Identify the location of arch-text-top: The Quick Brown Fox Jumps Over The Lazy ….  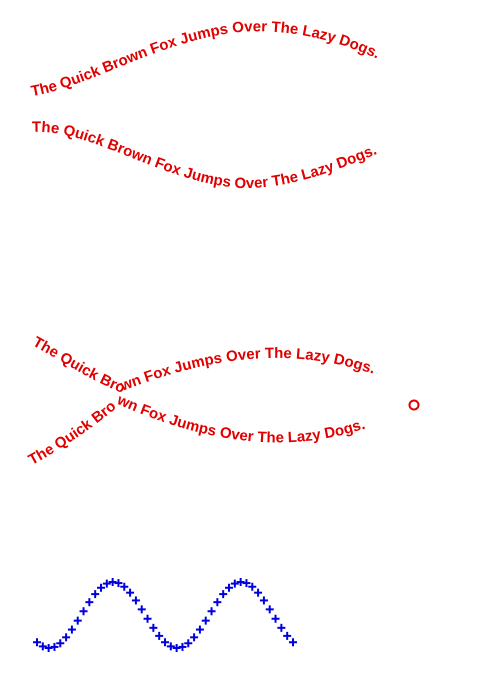
(206, 59).